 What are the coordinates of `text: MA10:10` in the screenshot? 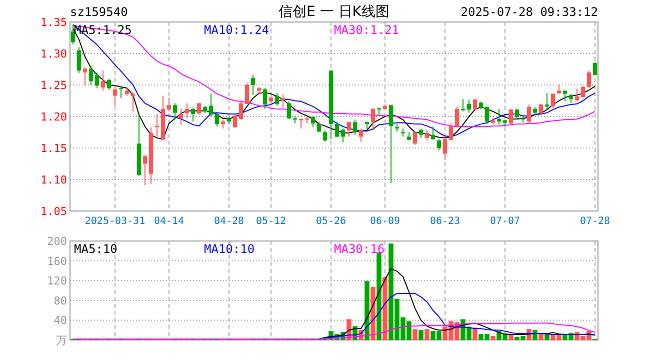 It's located at (229, 249).